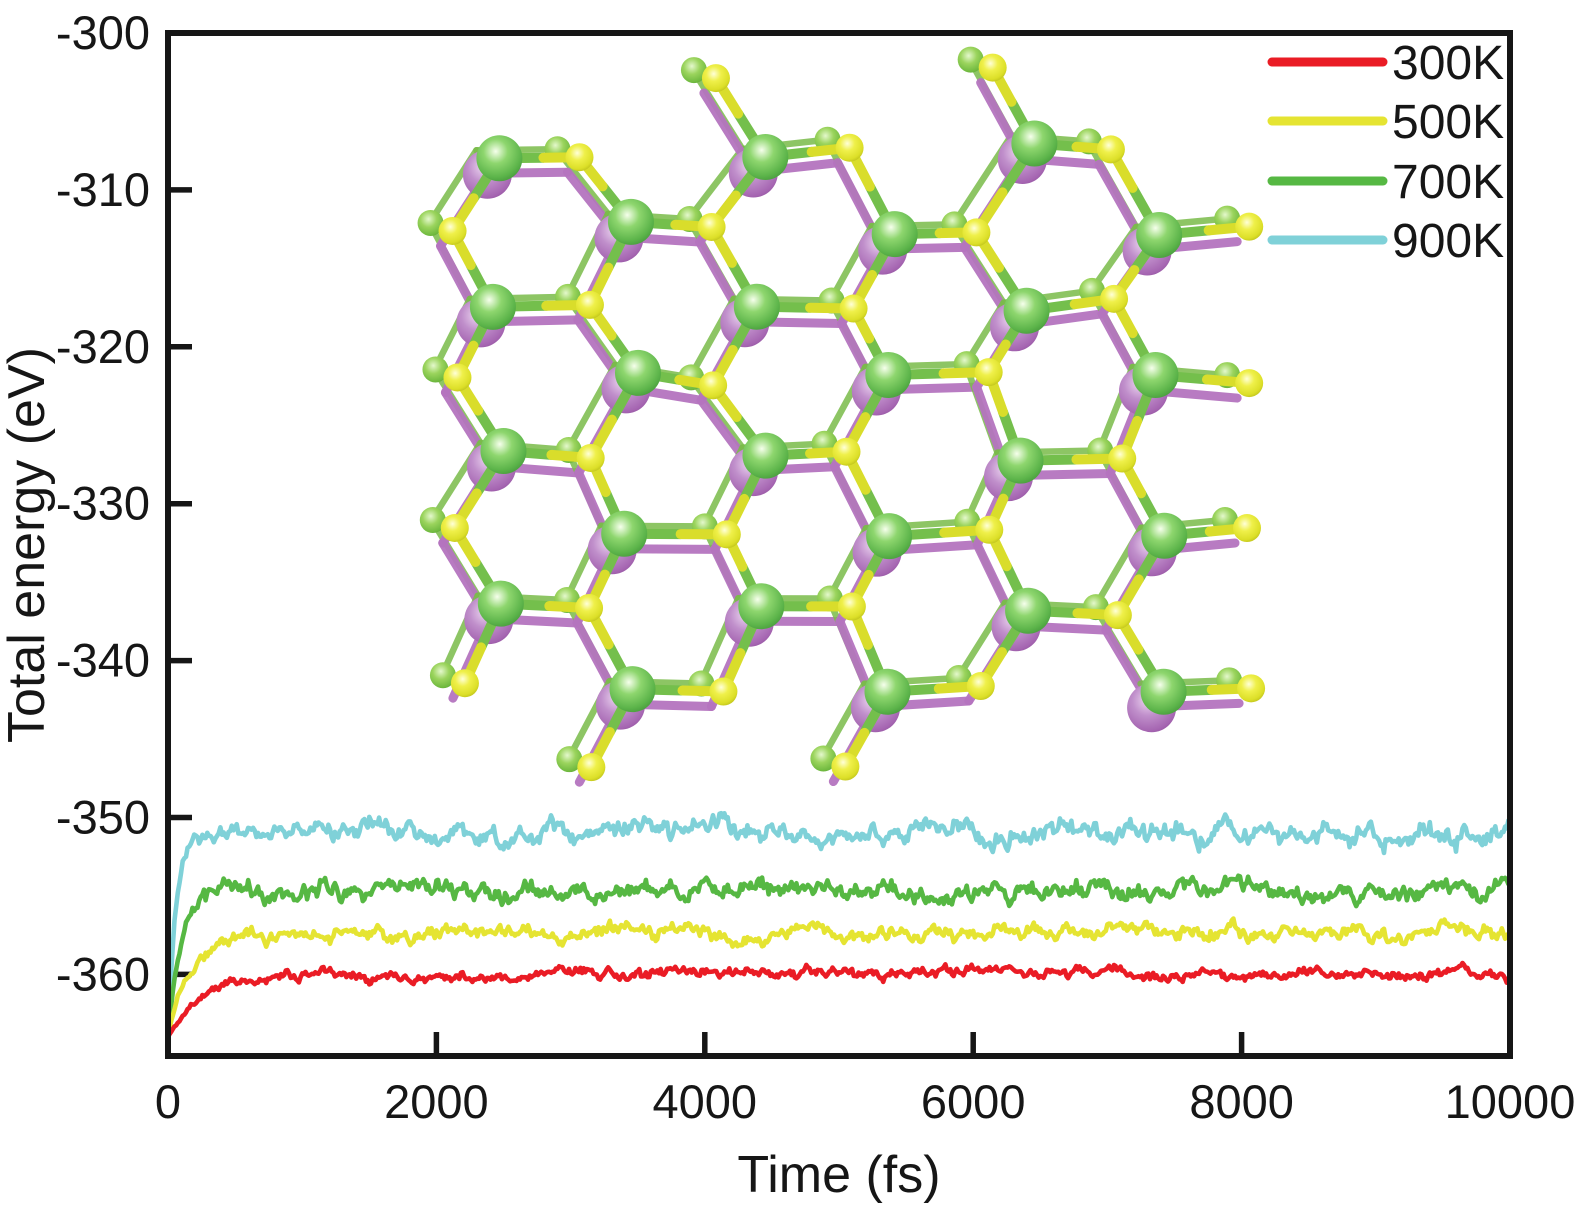  What do you see at coordinates (716, 412) in the screenshot?
I see `bond-shadow-green` at bounding box center [716, 412].